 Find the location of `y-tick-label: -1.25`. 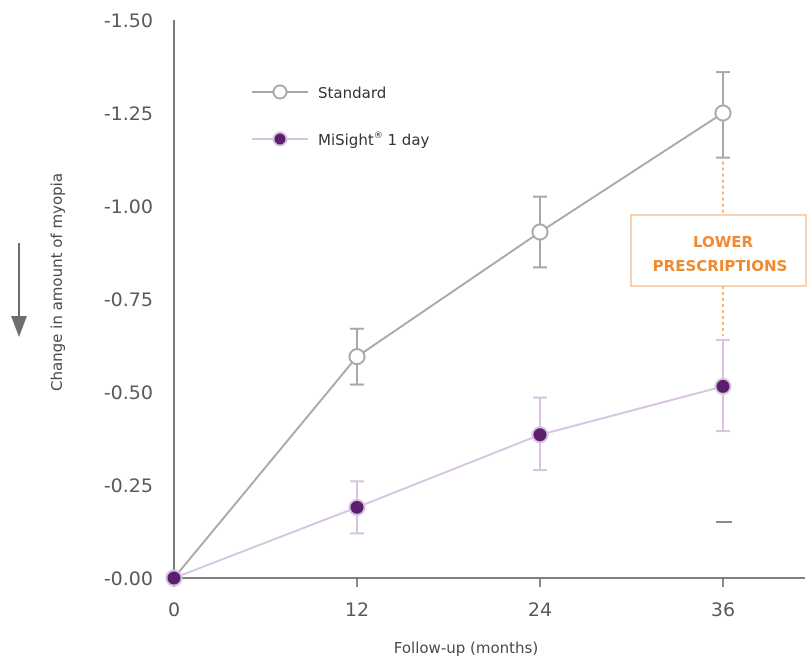

y-tick-label: -1.25 is located at coordinates (128, 114).